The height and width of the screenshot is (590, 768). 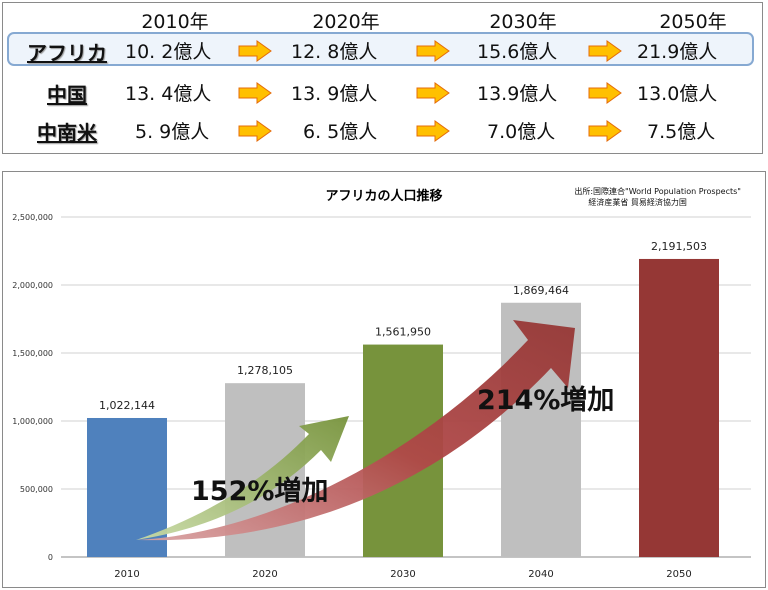 I want to click on latam-2020-value: 6. 5億人, so click(x=340, y=132).